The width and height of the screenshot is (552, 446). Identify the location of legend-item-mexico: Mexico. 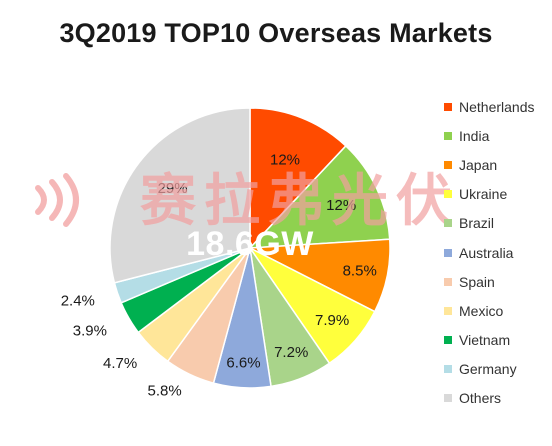
(489, 310).